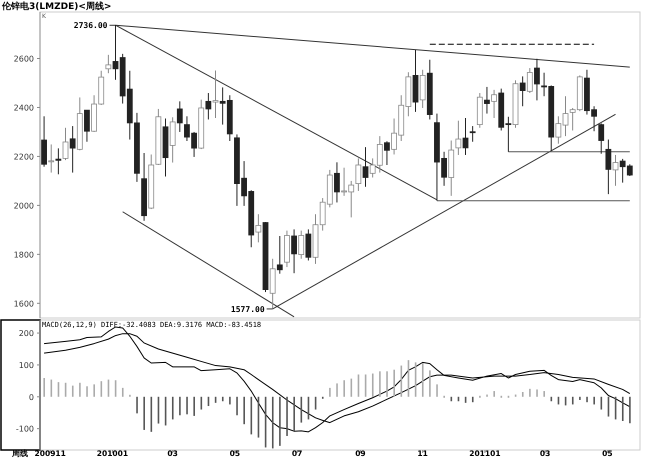 The image size is (652, 458). Describe the element at coordinates (24, 303) in the screenshot. I see `y-tick-label: 1600` at that location.